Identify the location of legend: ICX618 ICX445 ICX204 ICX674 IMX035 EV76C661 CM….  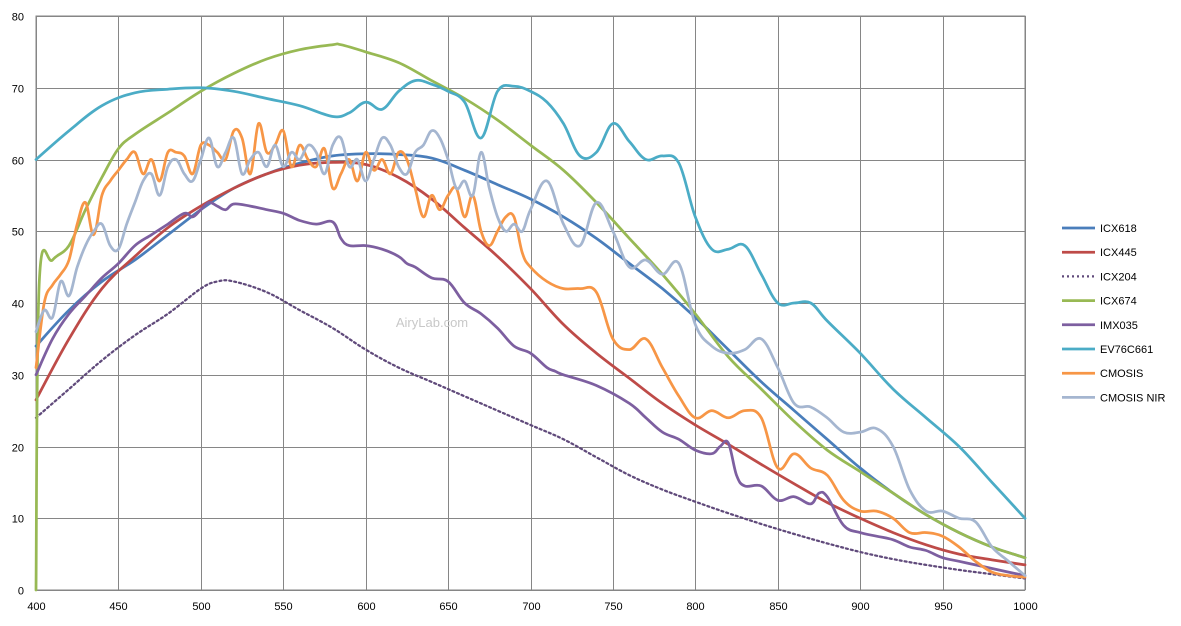
(1113, 313).